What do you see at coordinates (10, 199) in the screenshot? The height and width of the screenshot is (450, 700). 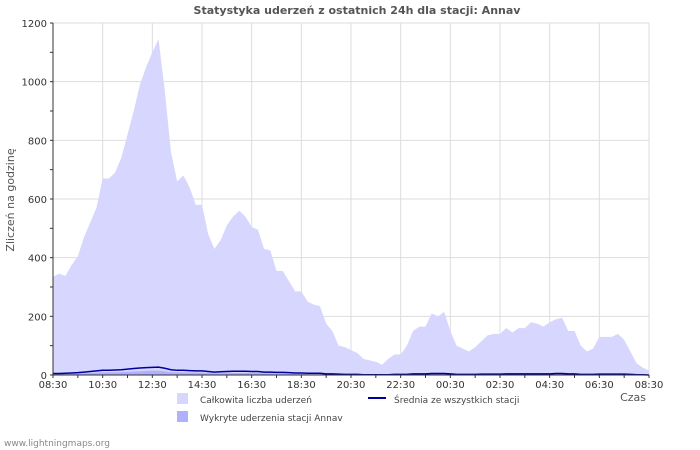 I see `y-axis-label: Zliczeń na godzinę` at bounding box center [10, 199].